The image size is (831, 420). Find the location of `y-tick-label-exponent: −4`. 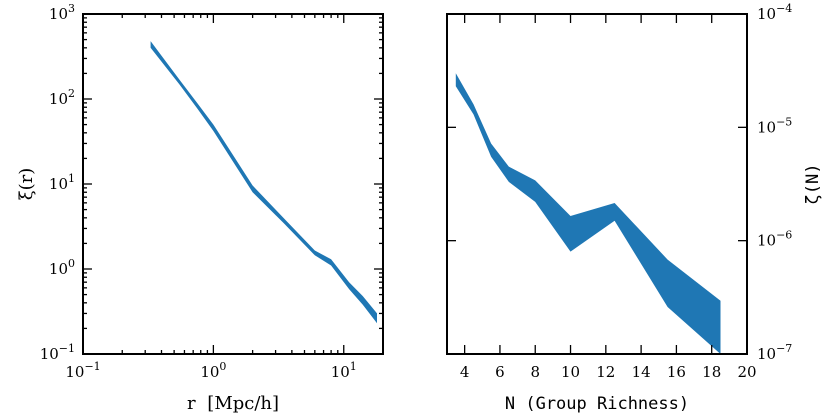

y-tick-label-exponent: −4 is located at coordinates (784, 8).